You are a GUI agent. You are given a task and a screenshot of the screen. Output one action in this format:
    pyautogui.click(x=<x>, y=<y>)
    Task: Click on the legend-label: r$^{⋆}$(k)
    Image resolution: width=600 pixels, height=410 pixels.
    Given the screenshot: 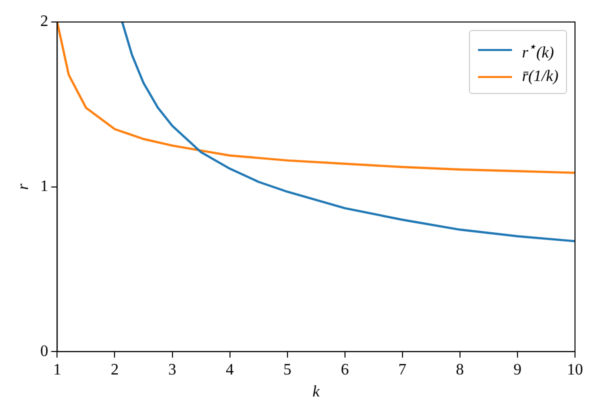 What is the action you would take?
    pyautogui.click(x=538, y=51)
    